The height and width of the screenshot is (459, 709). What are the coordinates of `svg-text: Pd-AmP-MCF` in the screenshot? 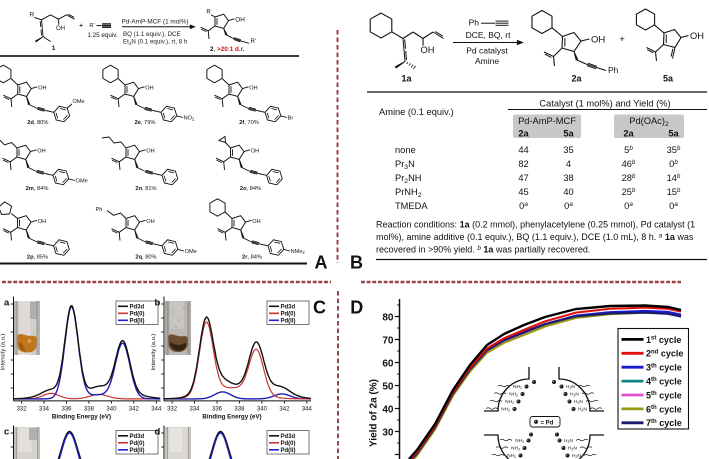 It's located at (547, 121).